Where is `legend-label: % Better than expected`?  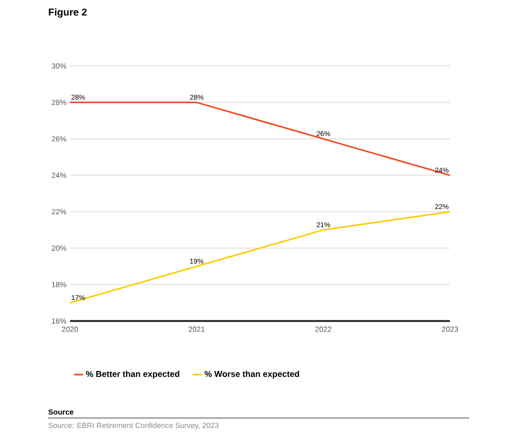
legend-label: % Better than expected is located at coordinates (133, 374).